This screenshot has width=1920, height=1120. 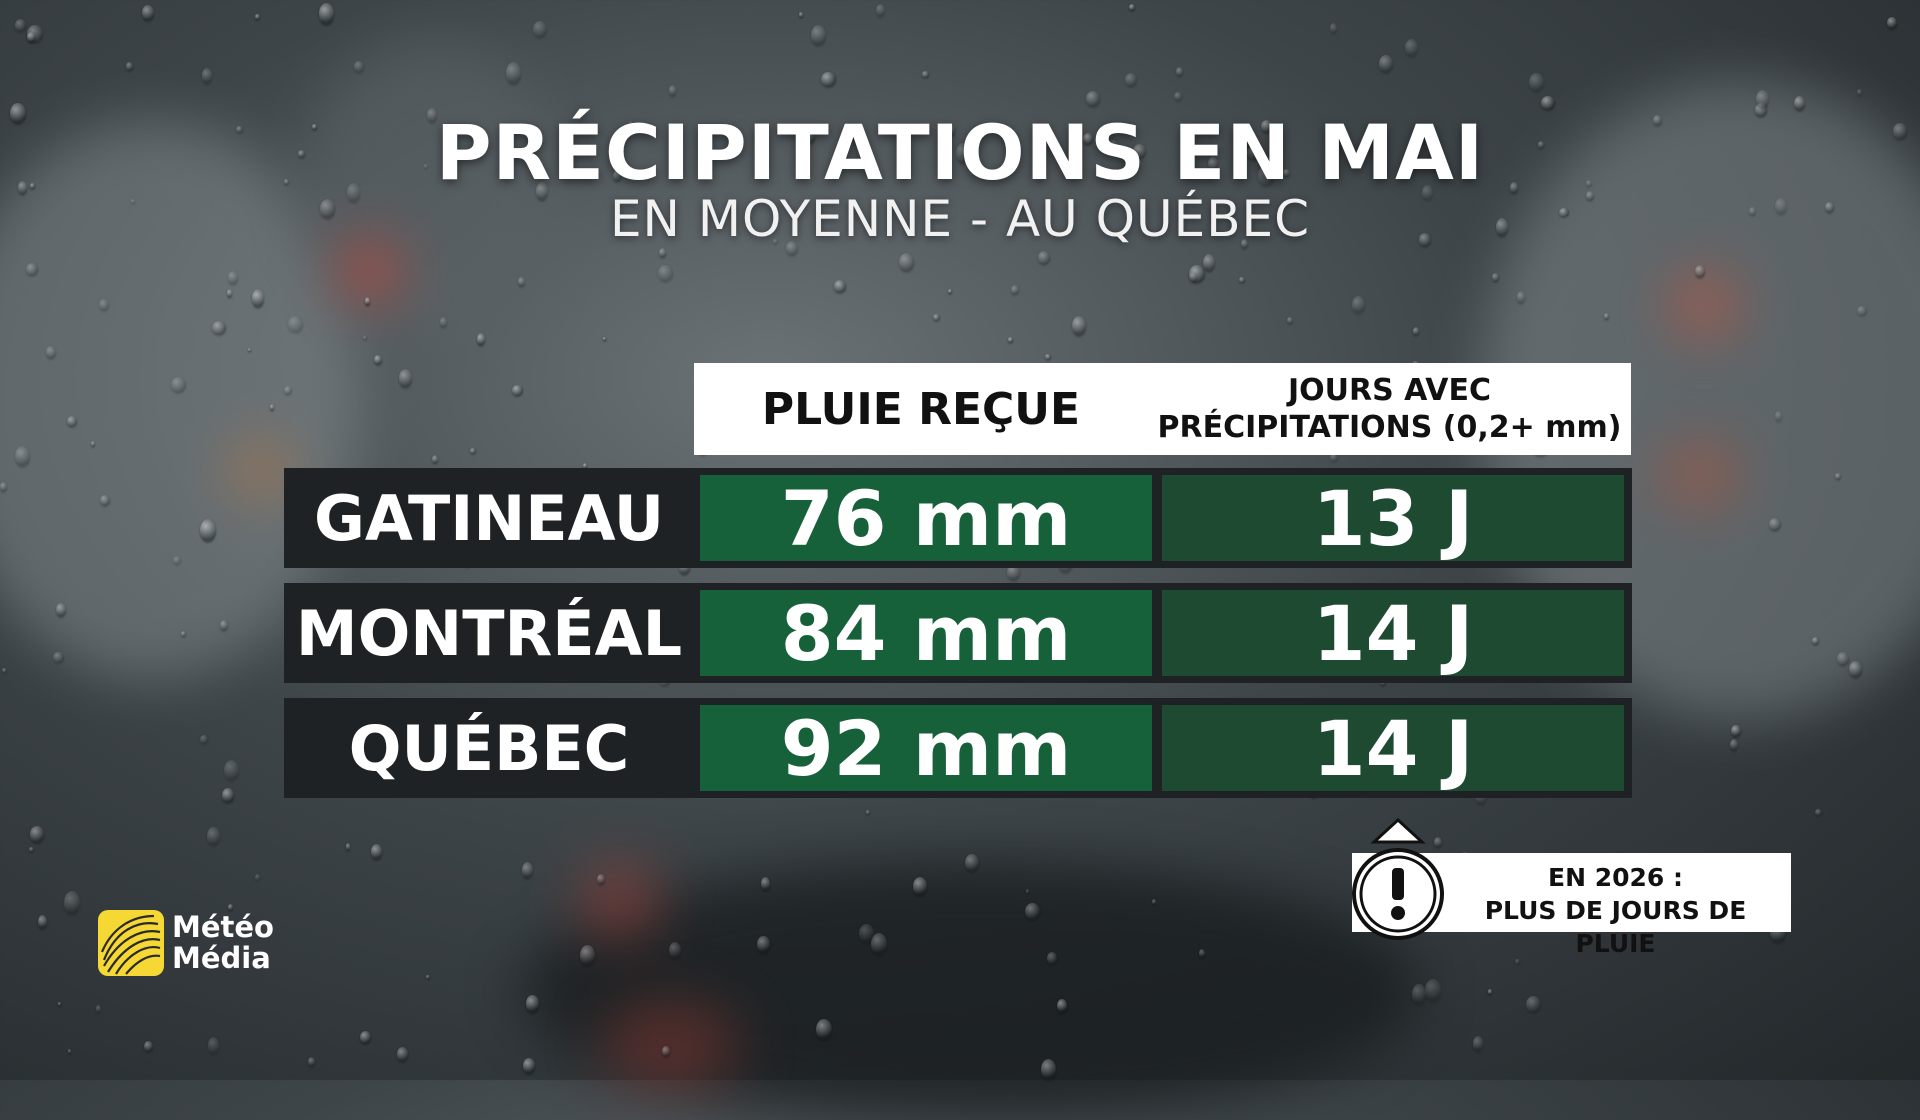 What do you see at coordinates (223, 927) in the screenshot?
I see `logo-line1: Météo` at bounding box center [223, 927].